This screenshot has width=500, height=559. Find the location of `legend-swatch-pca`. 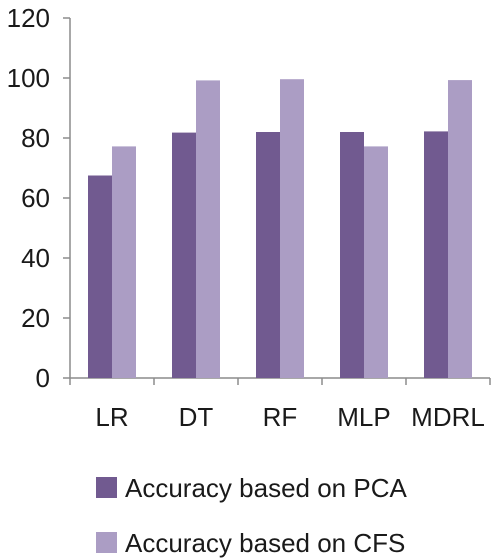

legend-swatch-pca is located at coordinates (106, 487).